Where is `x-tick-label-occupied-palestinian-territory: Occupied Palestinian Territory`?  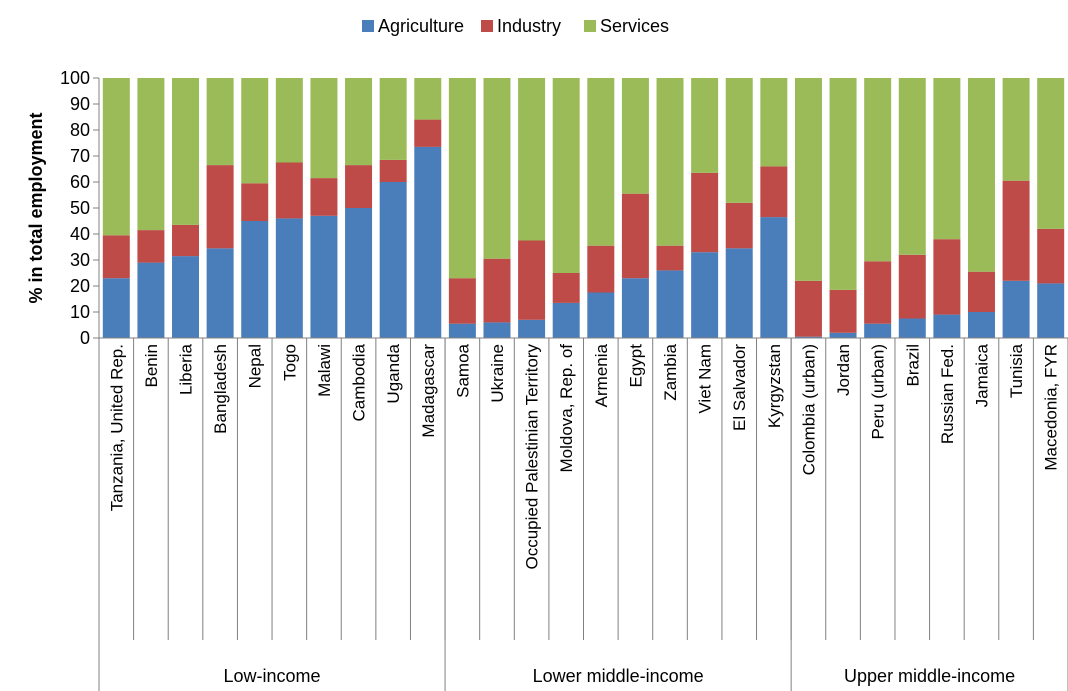
x-tick-label-occupied-palestinian-territory: Occupied Palestinian Territory is located at coordinates (532, 457).